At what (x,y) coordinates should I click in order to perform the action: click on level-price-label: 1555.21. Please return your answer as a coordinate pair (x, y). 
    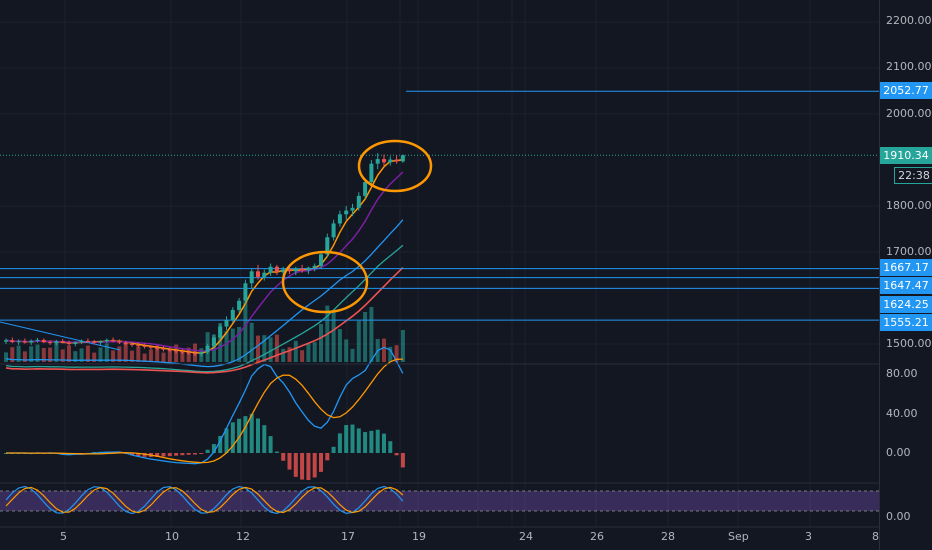
    Looking at the image, I should click on (906, 322).